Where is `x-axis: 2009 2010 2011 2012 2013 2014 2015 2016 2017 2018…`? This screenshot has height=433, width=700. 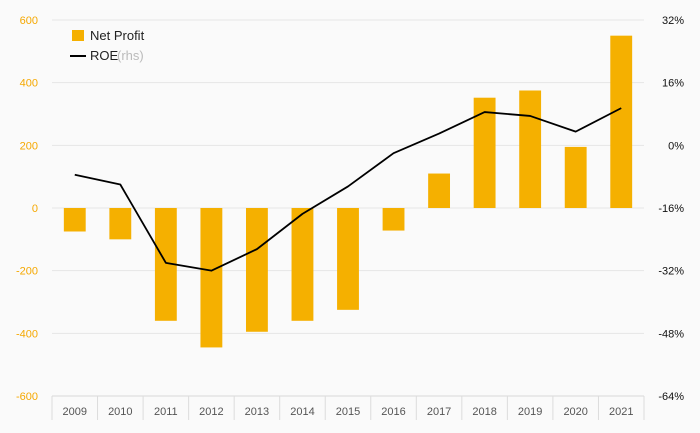 x-axis: 2009 2010 2011 2012 2013 2014 2015 2016 2017 2018… is located at coordinates (348, 407).